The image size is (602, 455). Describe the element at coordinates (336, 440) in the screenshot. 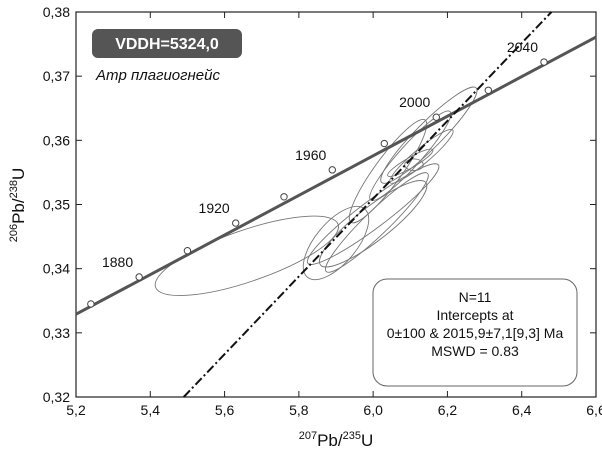

I see `x-axis-title: 207Pb/235U` at that location.